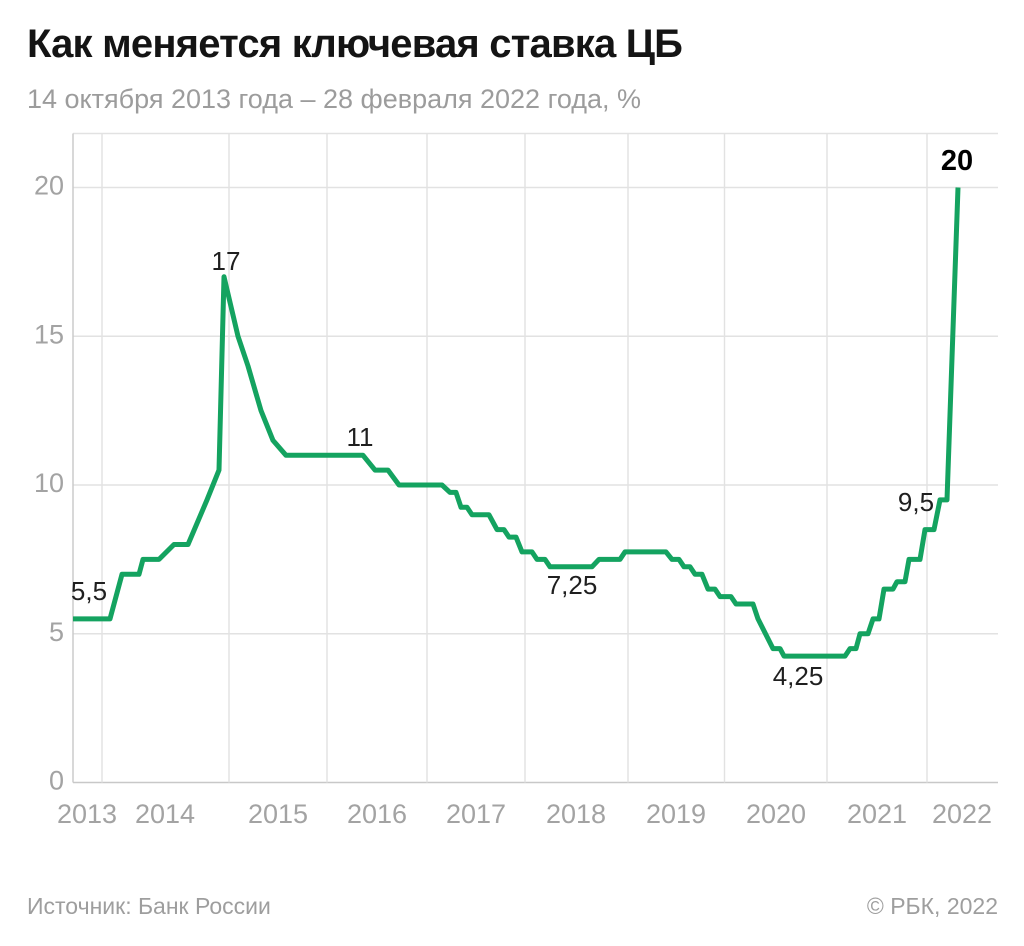 The width and height of the screenshot is (1024, 946). I want to click on y-tick-label: 15, so click(49, 334).